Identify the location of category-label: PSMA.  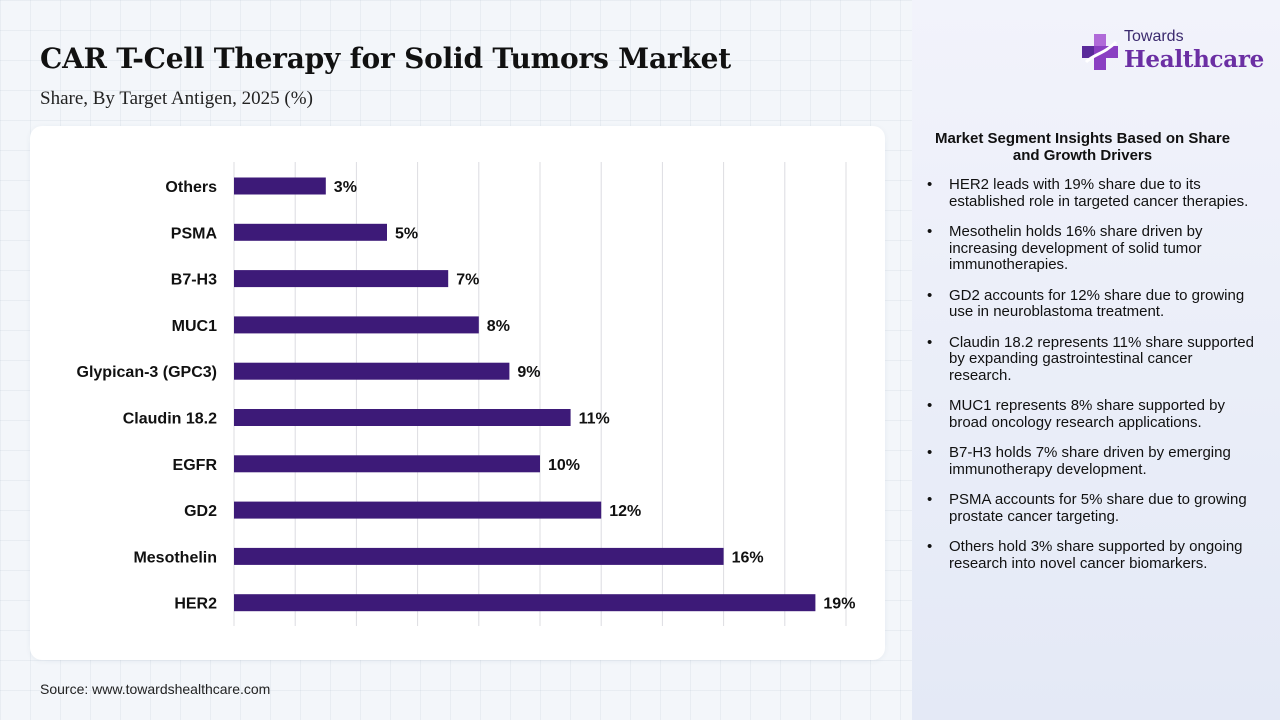
(194, 233).